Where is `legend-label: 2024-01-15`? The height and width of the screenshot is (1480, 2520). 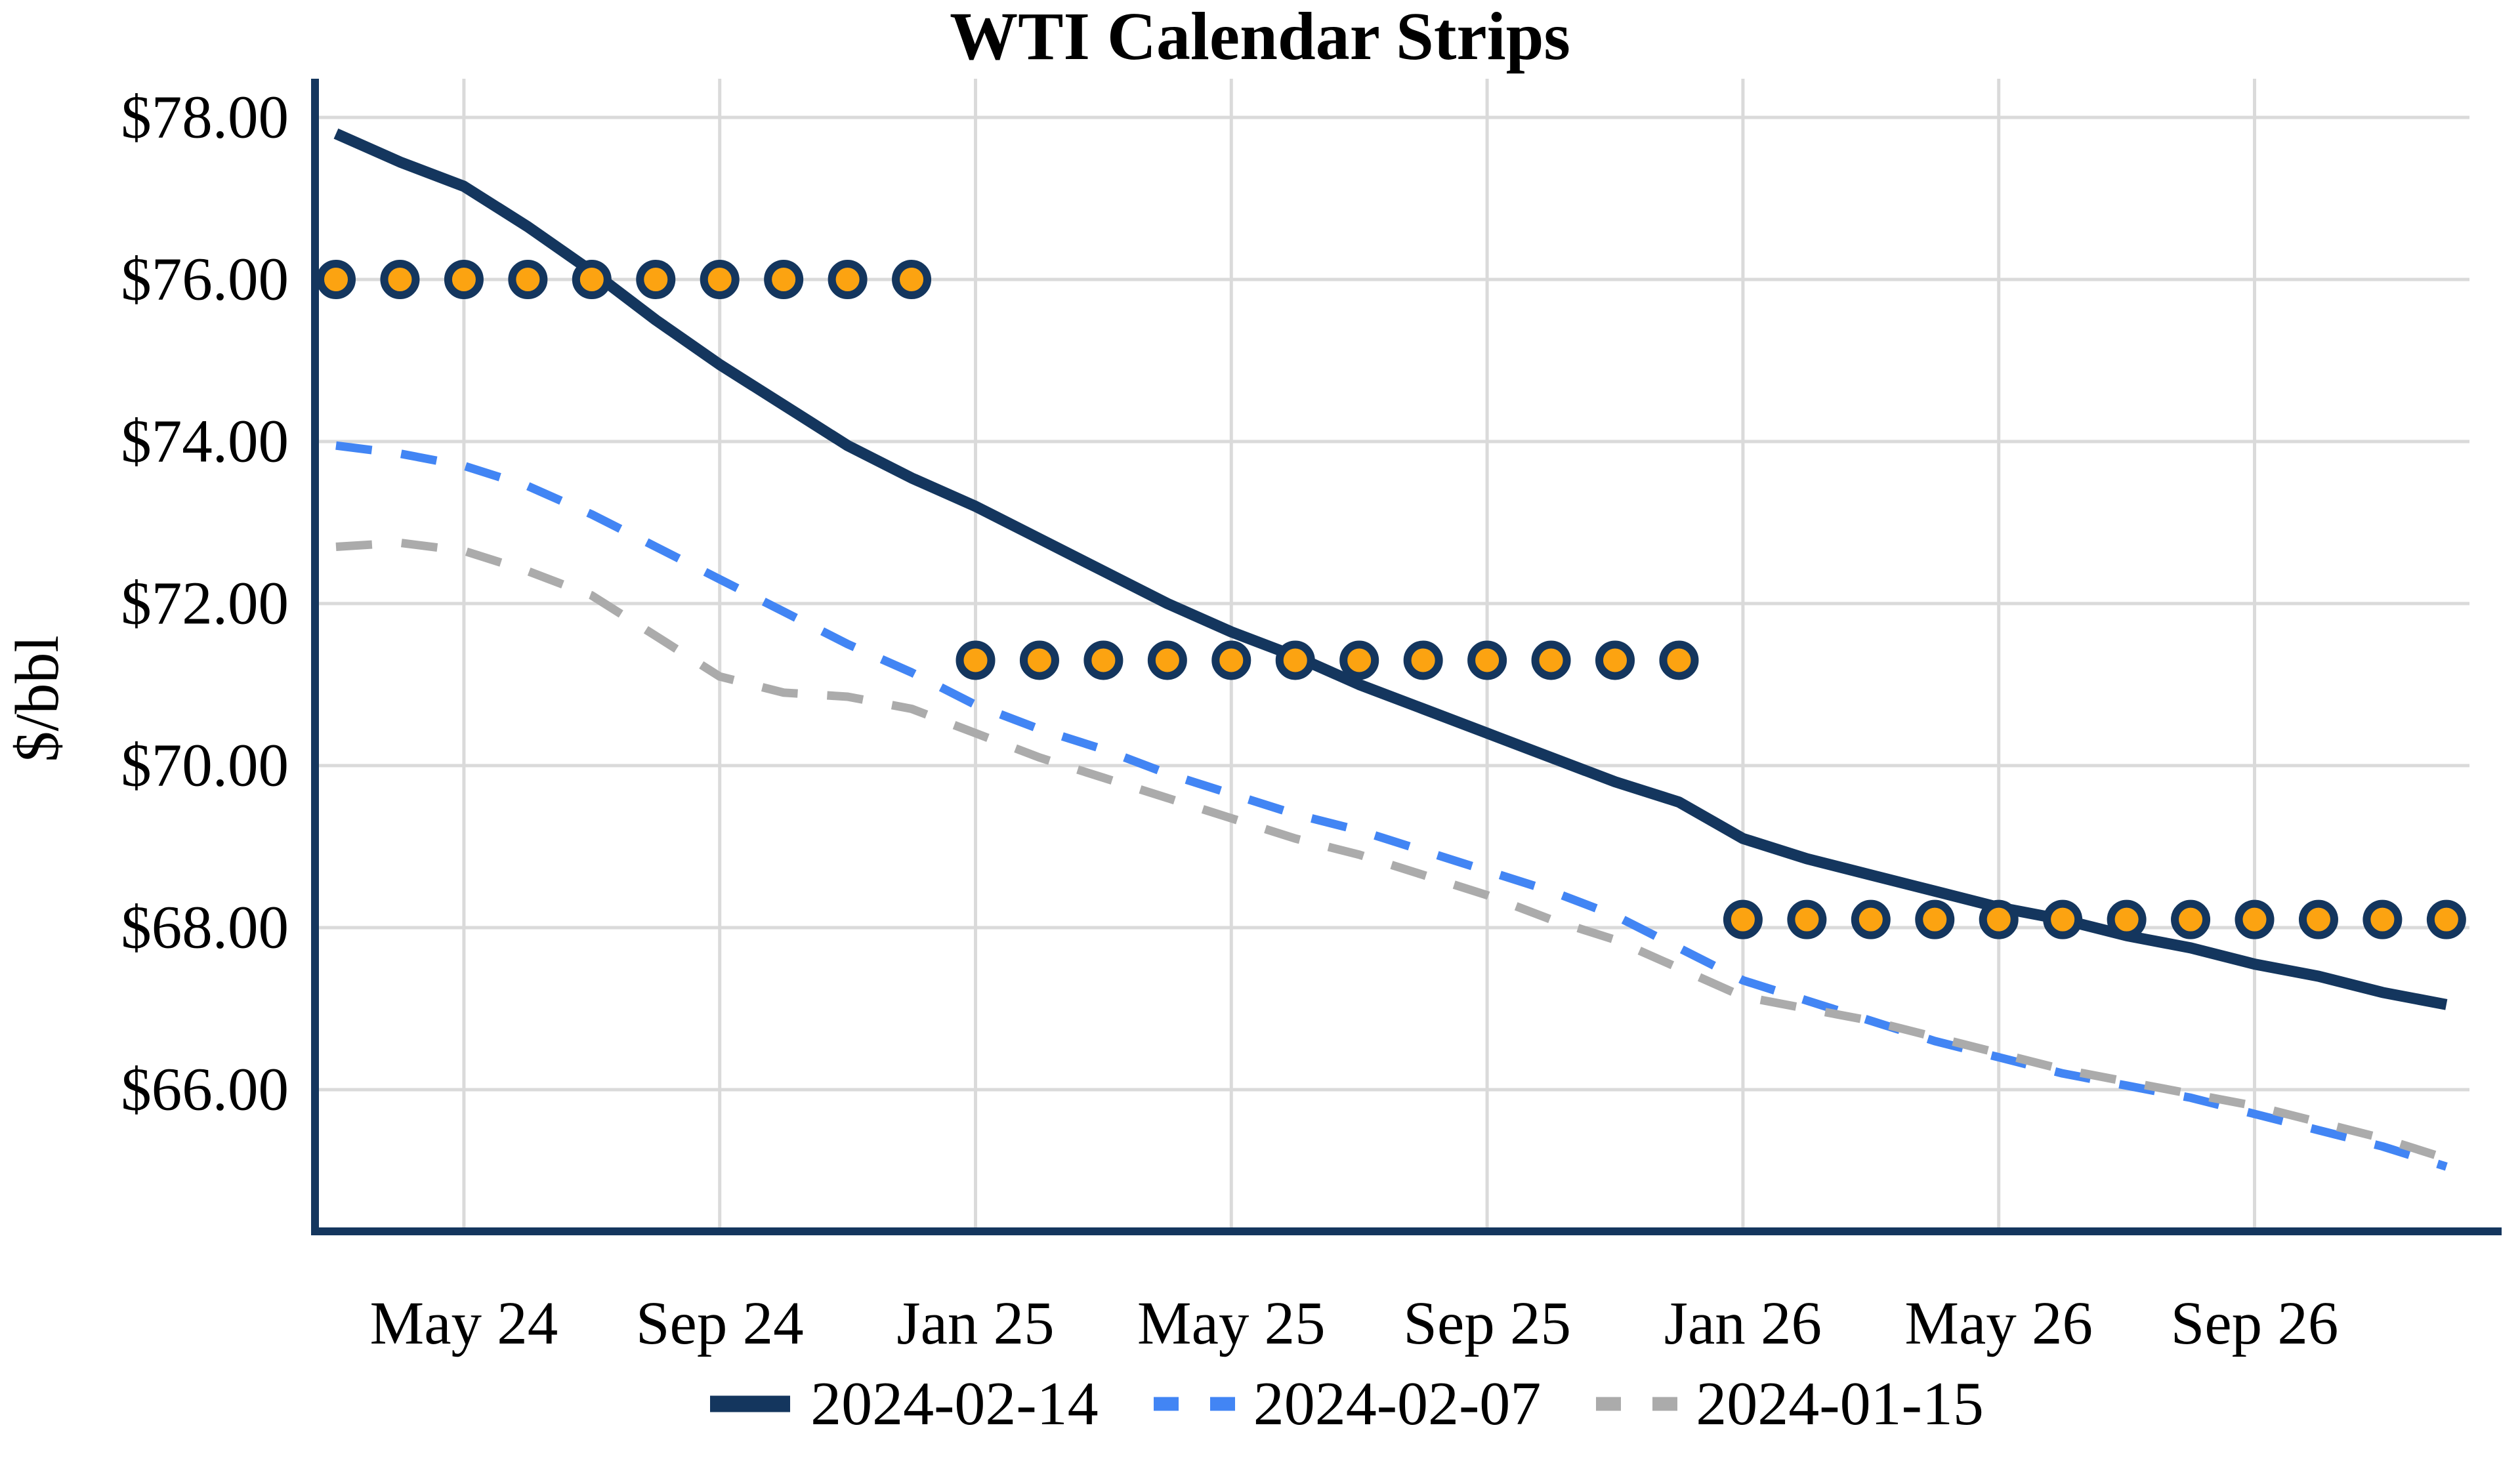
legend-label: 2024-01-15 is located at coordinates (1840, 1404).